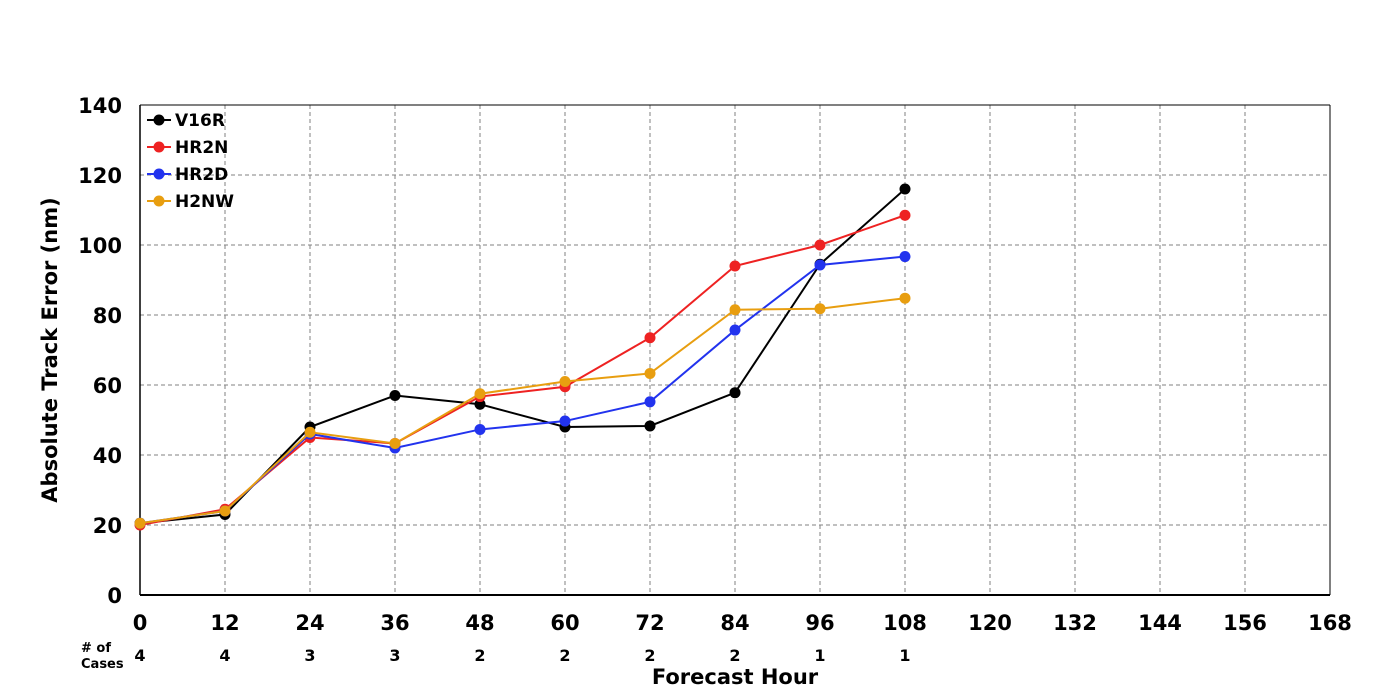 This screenshot has width=1400, height=700. I want to click on x-tick-label: 120, so click(990, 623).